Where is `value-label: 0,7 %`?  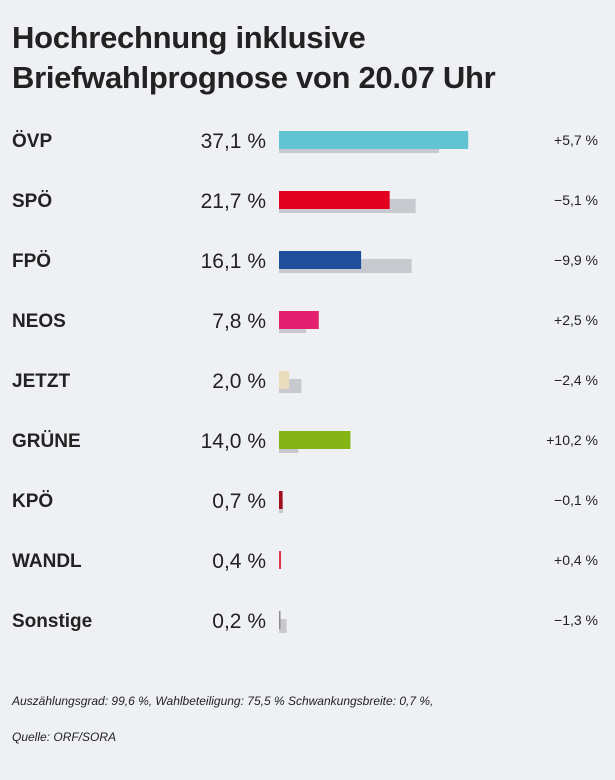 value-label: 0,7 % is located at coordinates (239, 501).